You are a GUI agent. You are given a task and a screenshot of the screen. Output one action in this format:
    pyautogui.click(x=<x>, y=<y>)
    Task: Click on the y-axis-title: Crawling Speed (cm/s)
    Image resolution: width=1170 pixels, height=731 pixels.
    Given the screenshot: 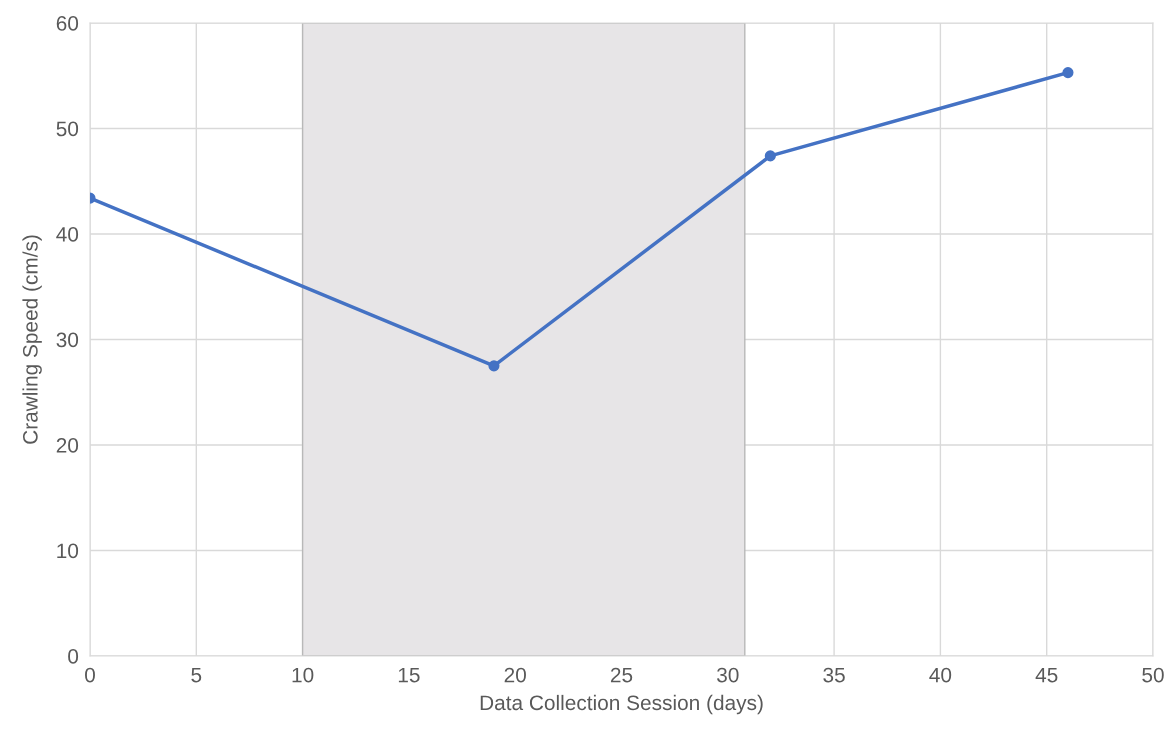 What is the action you would take?
    pyautogui.click(x=32, y=339)
    